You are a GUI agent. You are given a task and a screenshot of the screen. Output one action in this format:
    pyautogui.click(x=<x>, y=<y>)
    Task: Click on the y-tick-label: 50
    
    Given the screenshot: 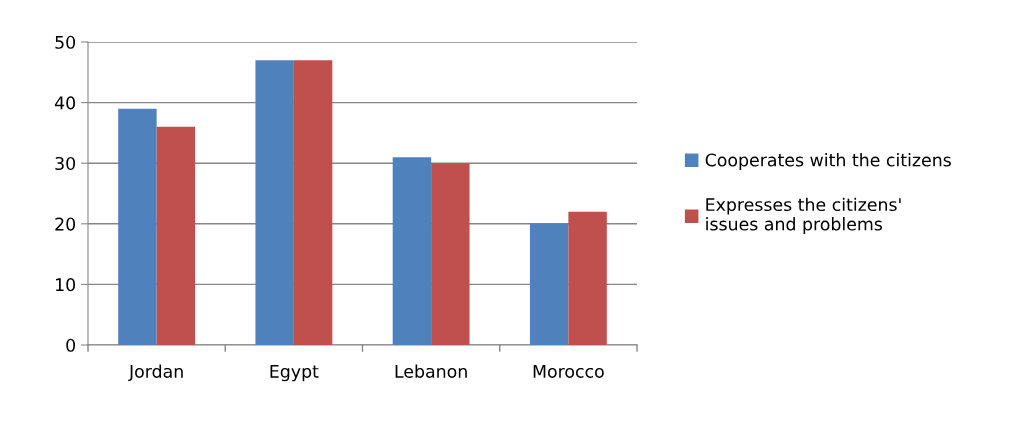 What is the action you would take?
    pyautogui.click(x=65, y=42)
    